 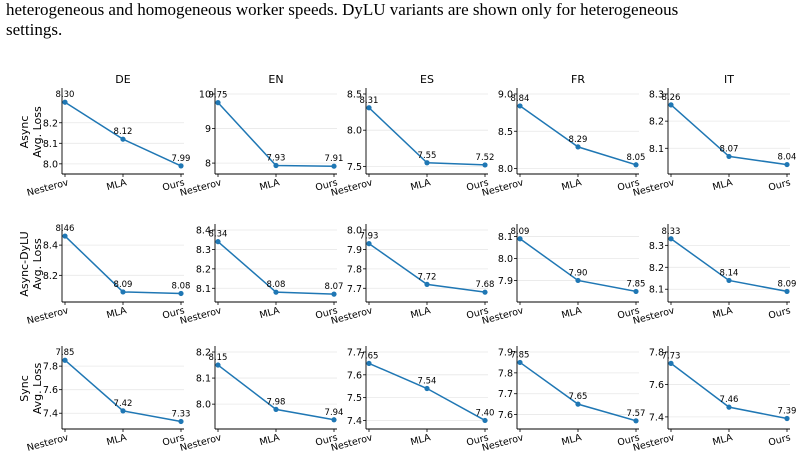 What do you see at coordinates (656, 246) in the screenshot?
I see `y-tick-label: 8.3` at bounding box center [656, 246].